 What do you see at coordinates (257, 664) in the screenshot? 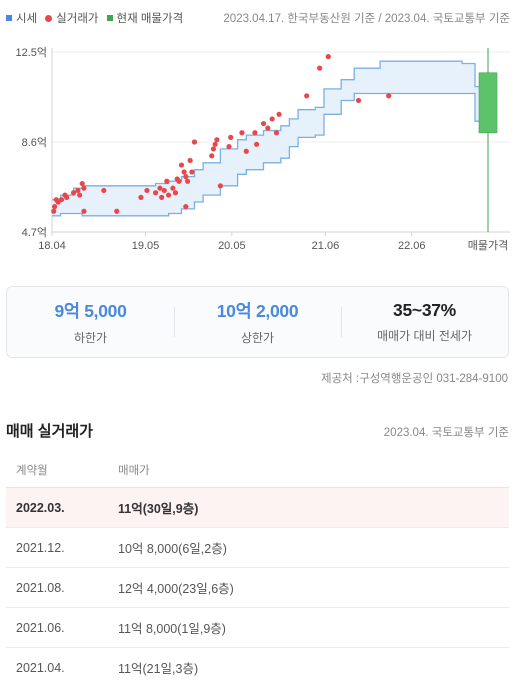
I see `table-row: 2021.04. 11억(21일,3층)` at bounding box center [257, 664].